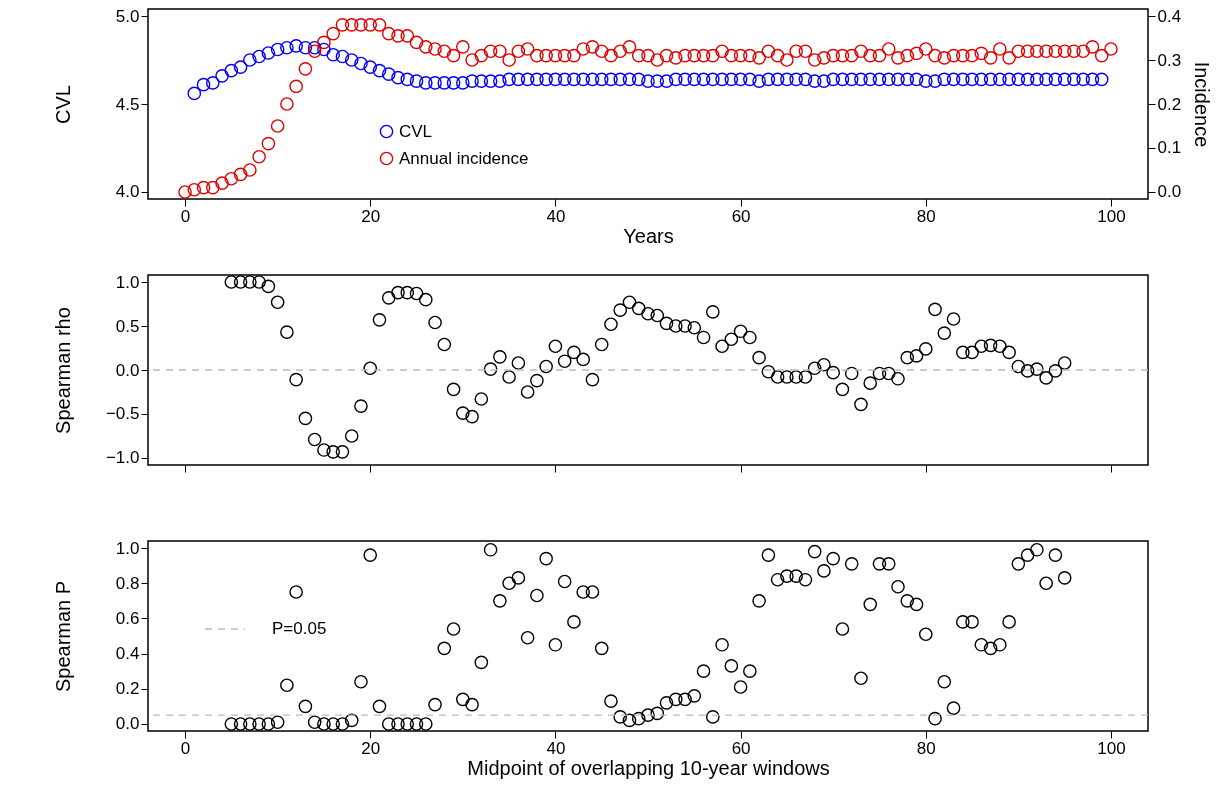 Image resolution: width=1228 pixels, height=808 pixels. What do you see at coordinates (127, 654) in the screenshot?
I see `y-tick-label: 0.4` at bounding box center [127, 654].